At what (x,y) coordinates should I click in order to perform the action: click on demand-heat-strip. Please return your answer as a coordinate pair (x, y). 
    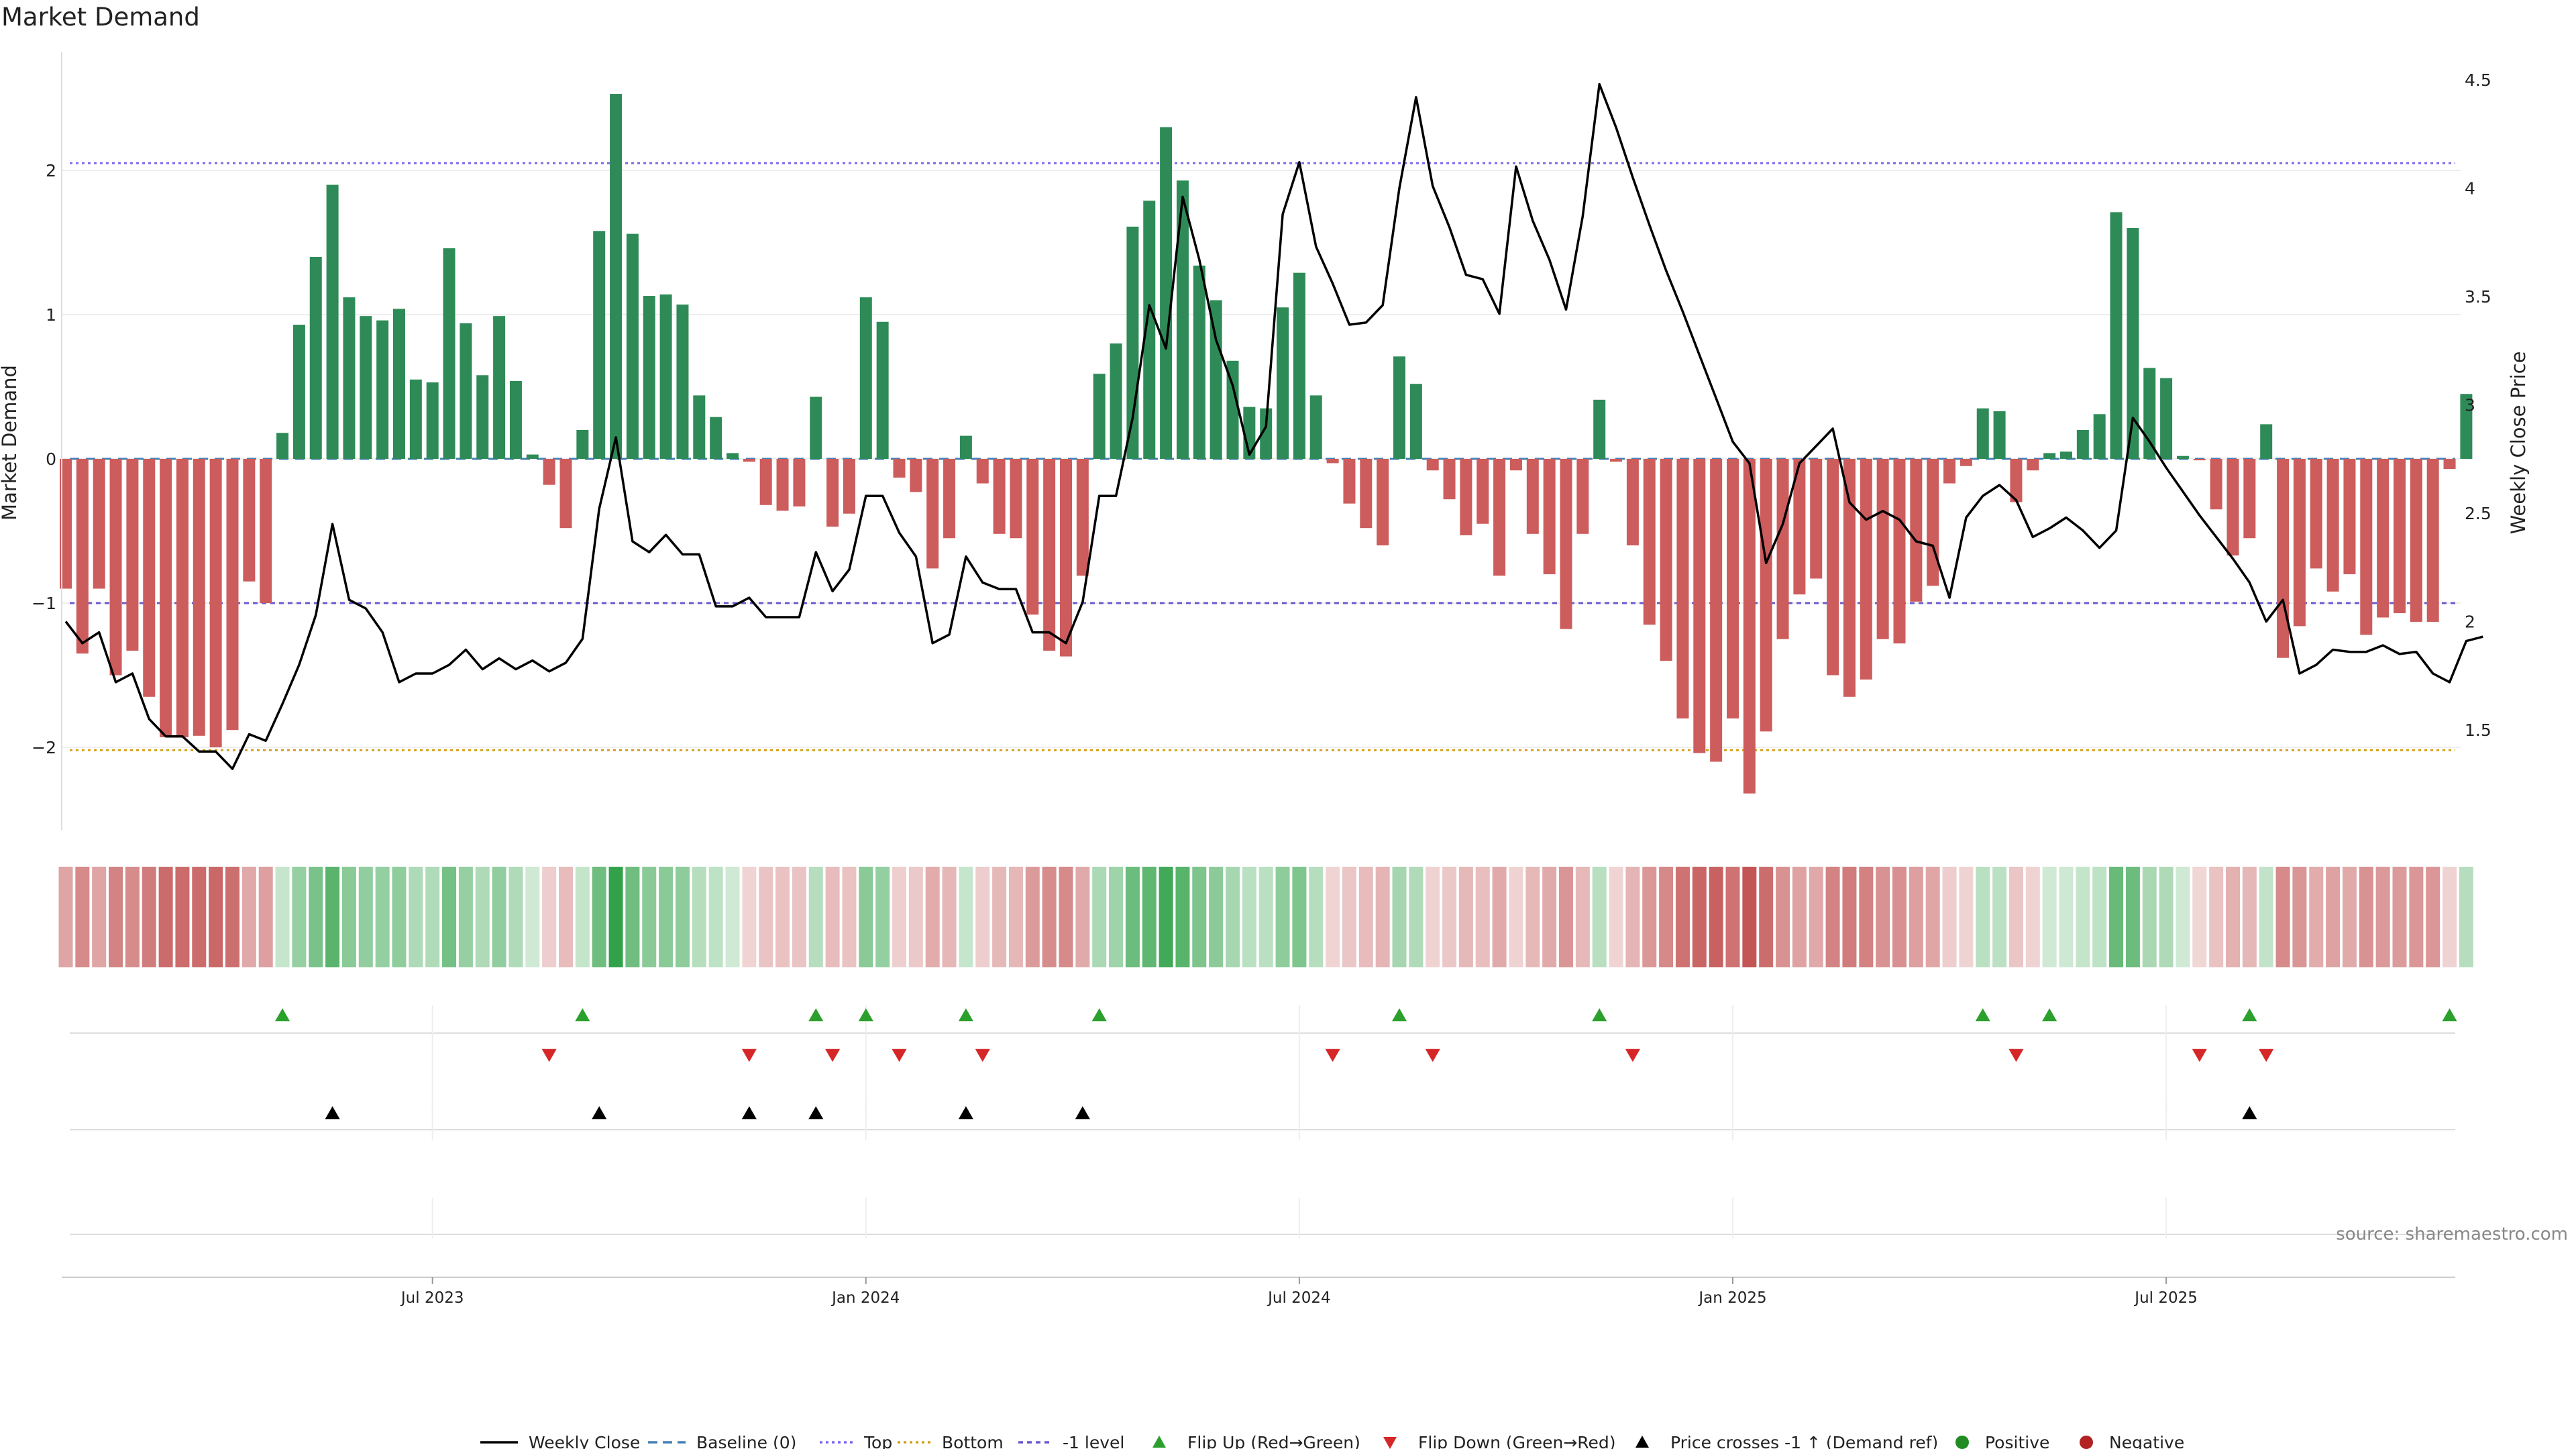
    Looking at the image, I should click on (1265, 917).